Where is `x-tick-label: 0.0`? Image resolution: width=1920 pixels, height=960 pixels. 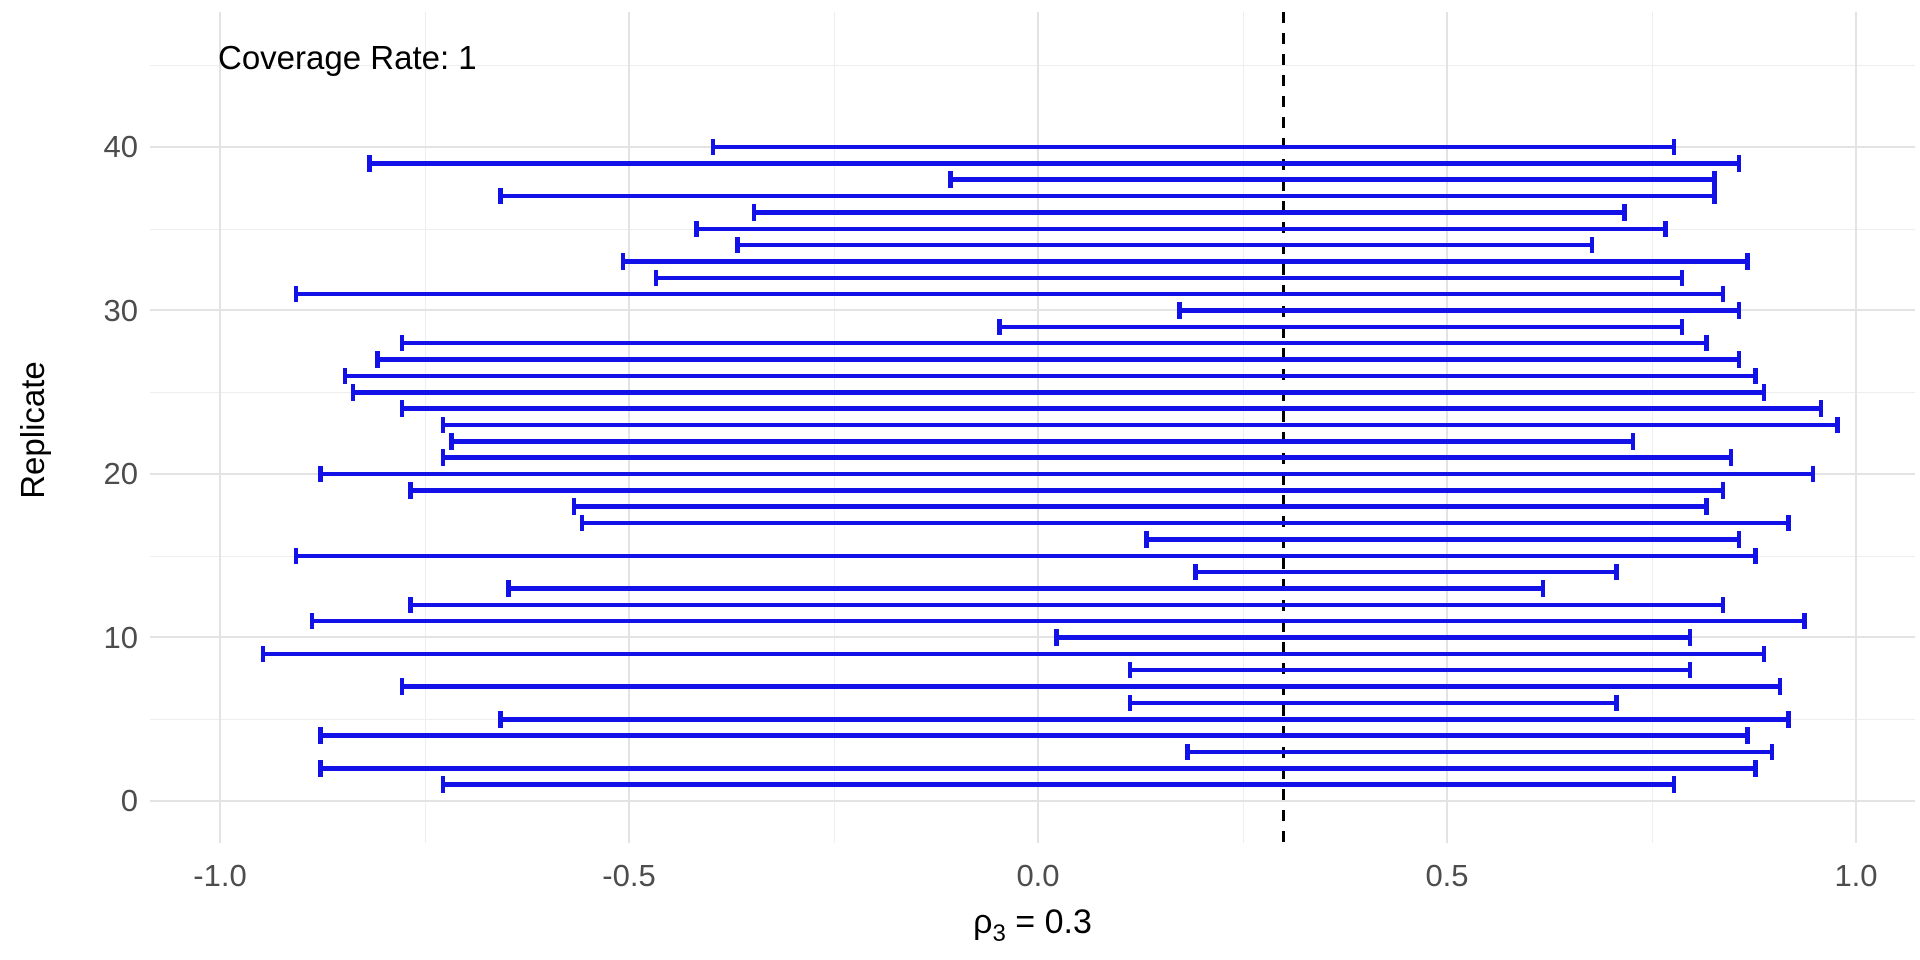 x-tick-label: 0.0 is located at coordinates (1038, 875).